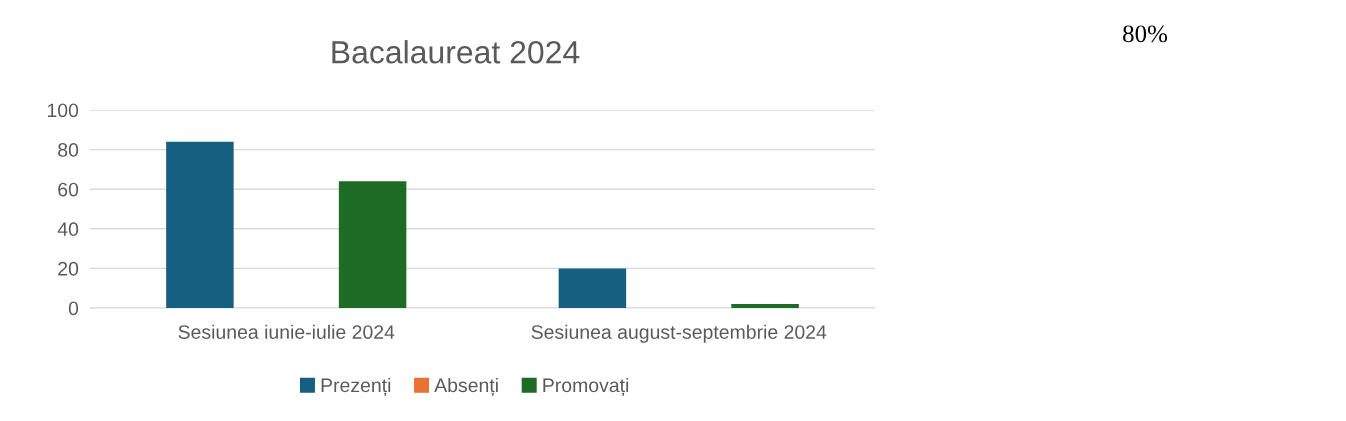  I want to click on legend-label: Absenți, so click(466, 387).